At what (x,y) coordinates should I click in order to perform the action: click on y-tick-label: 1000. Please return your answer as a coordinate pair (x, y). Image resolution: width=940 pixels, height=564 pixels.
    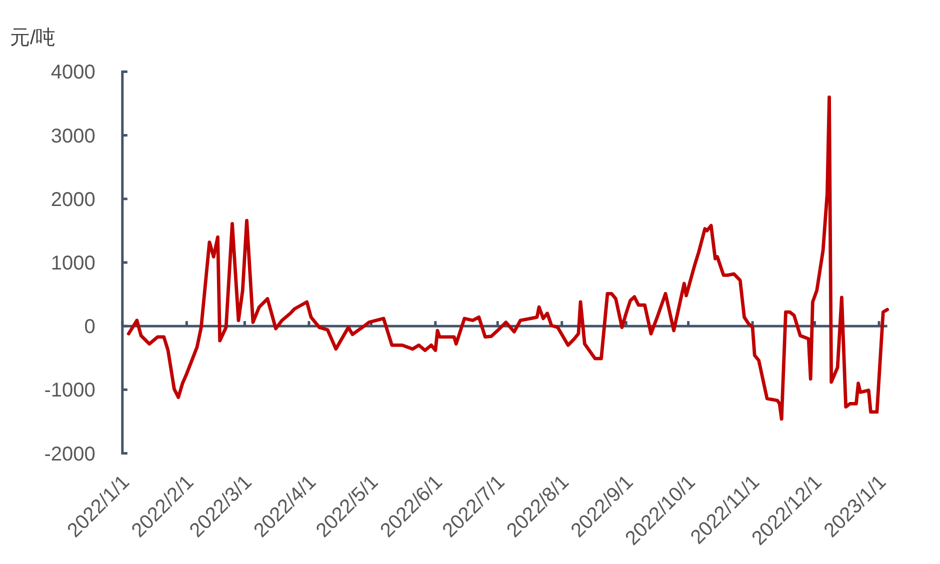
    Looking at the image, I should click on (73, 263).